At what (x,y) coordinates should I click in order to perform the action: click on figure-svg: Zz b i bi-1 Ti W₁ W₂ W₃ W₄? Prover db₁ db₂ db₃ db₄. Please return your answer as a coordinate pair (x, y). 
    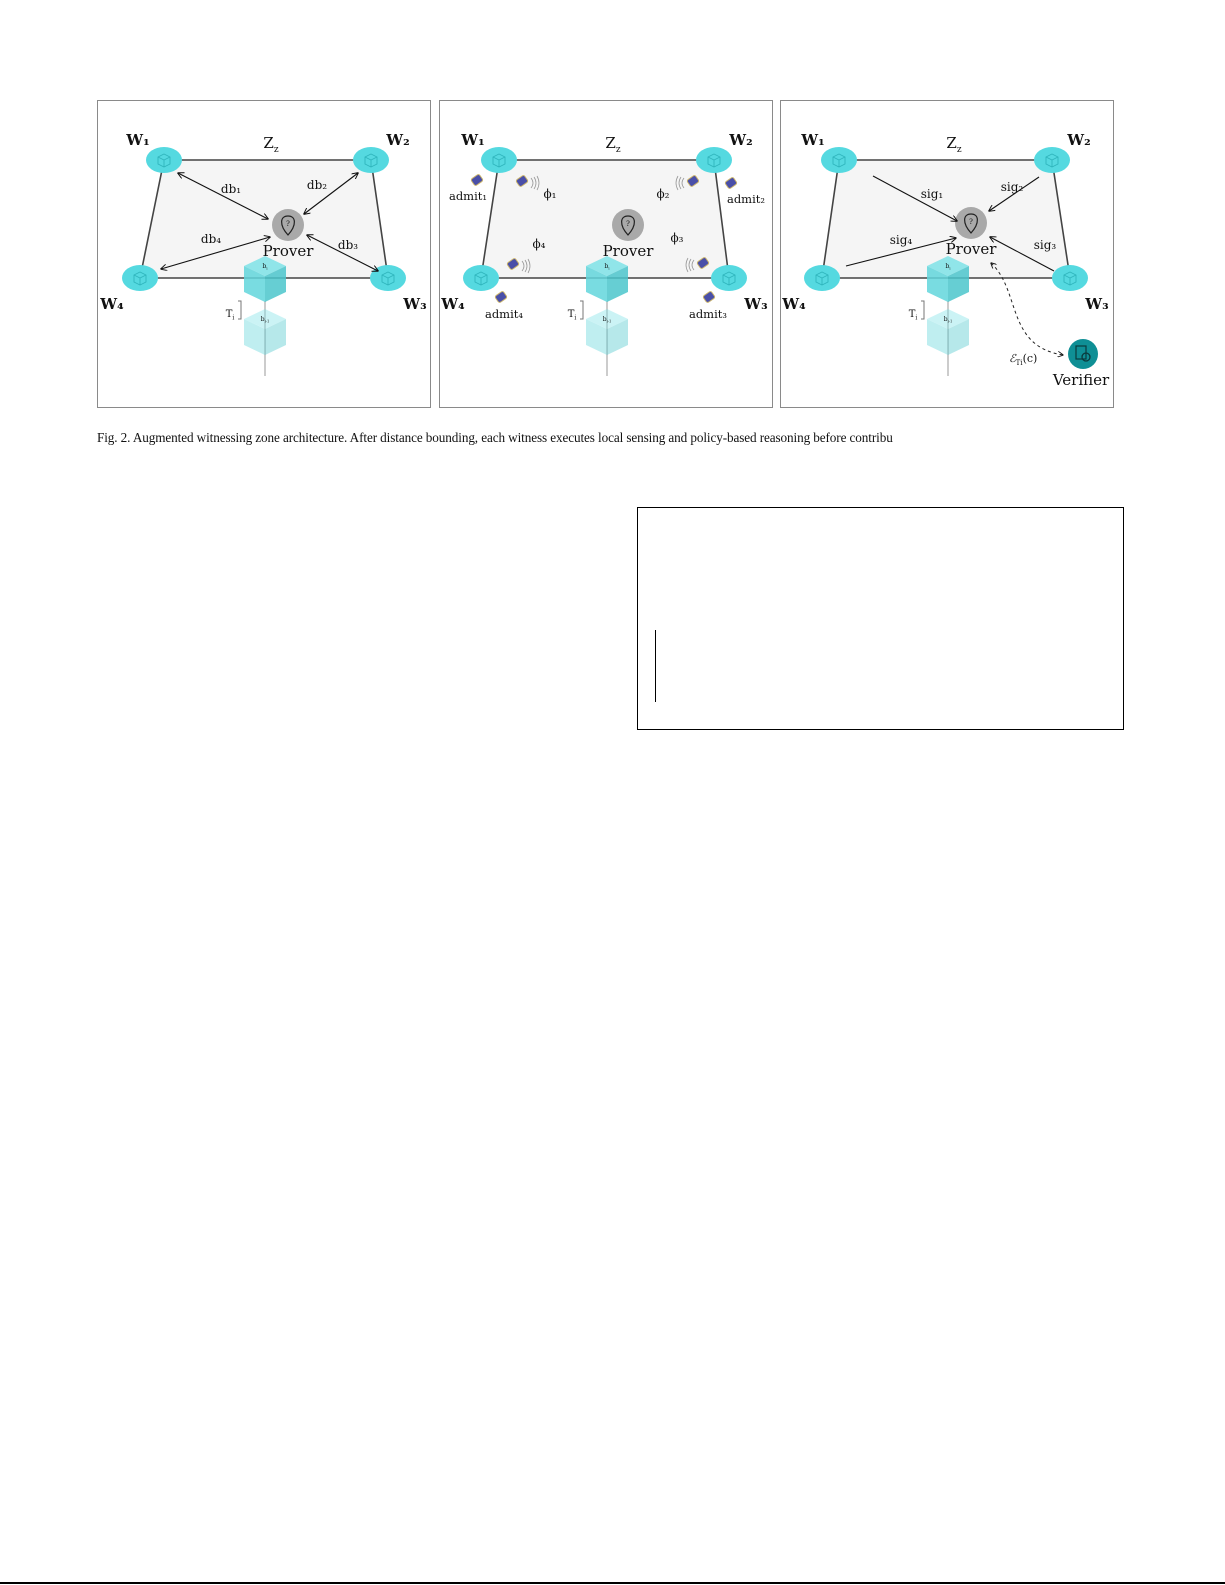
    Looking at the image, I should click on (263, 253).